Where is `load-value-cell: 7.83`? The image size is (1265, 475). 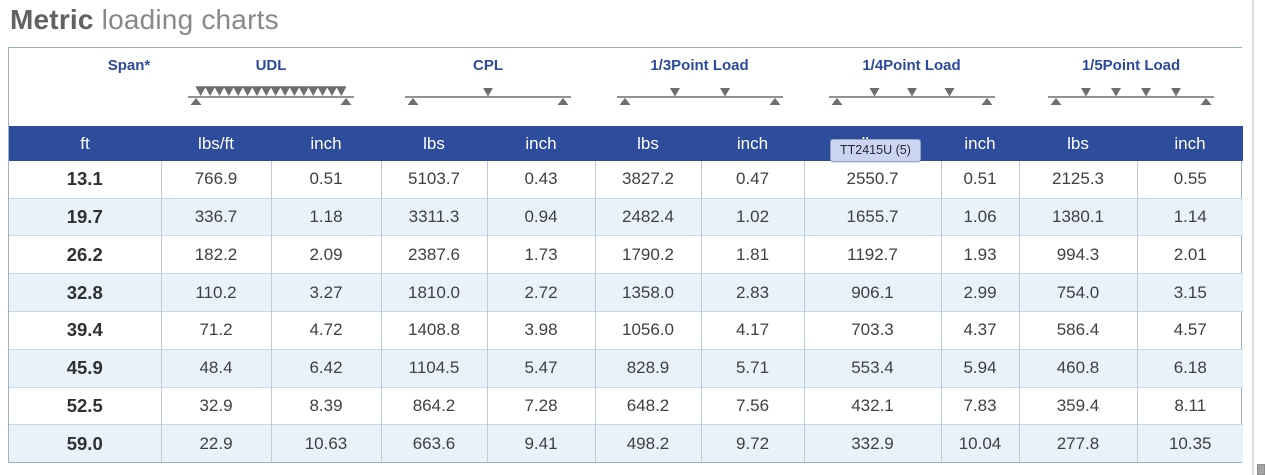 load-value-cell: 7.83 is located at coordinates (979, 405).